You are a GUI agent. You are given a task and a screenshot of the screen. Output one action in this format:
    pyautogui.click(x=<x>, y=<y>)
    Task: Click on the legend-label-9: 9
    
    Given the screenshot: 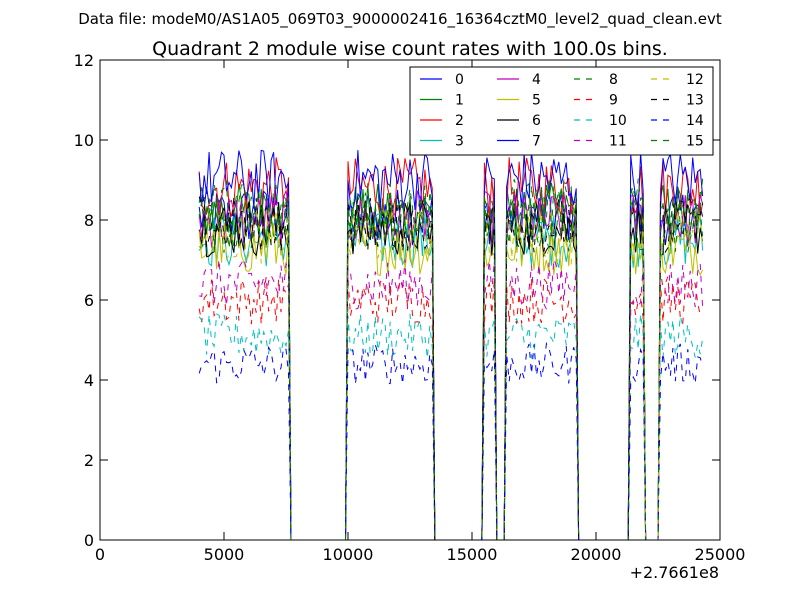 What is the action you would take?
    pyautogui.click(x=613, y=101)
    